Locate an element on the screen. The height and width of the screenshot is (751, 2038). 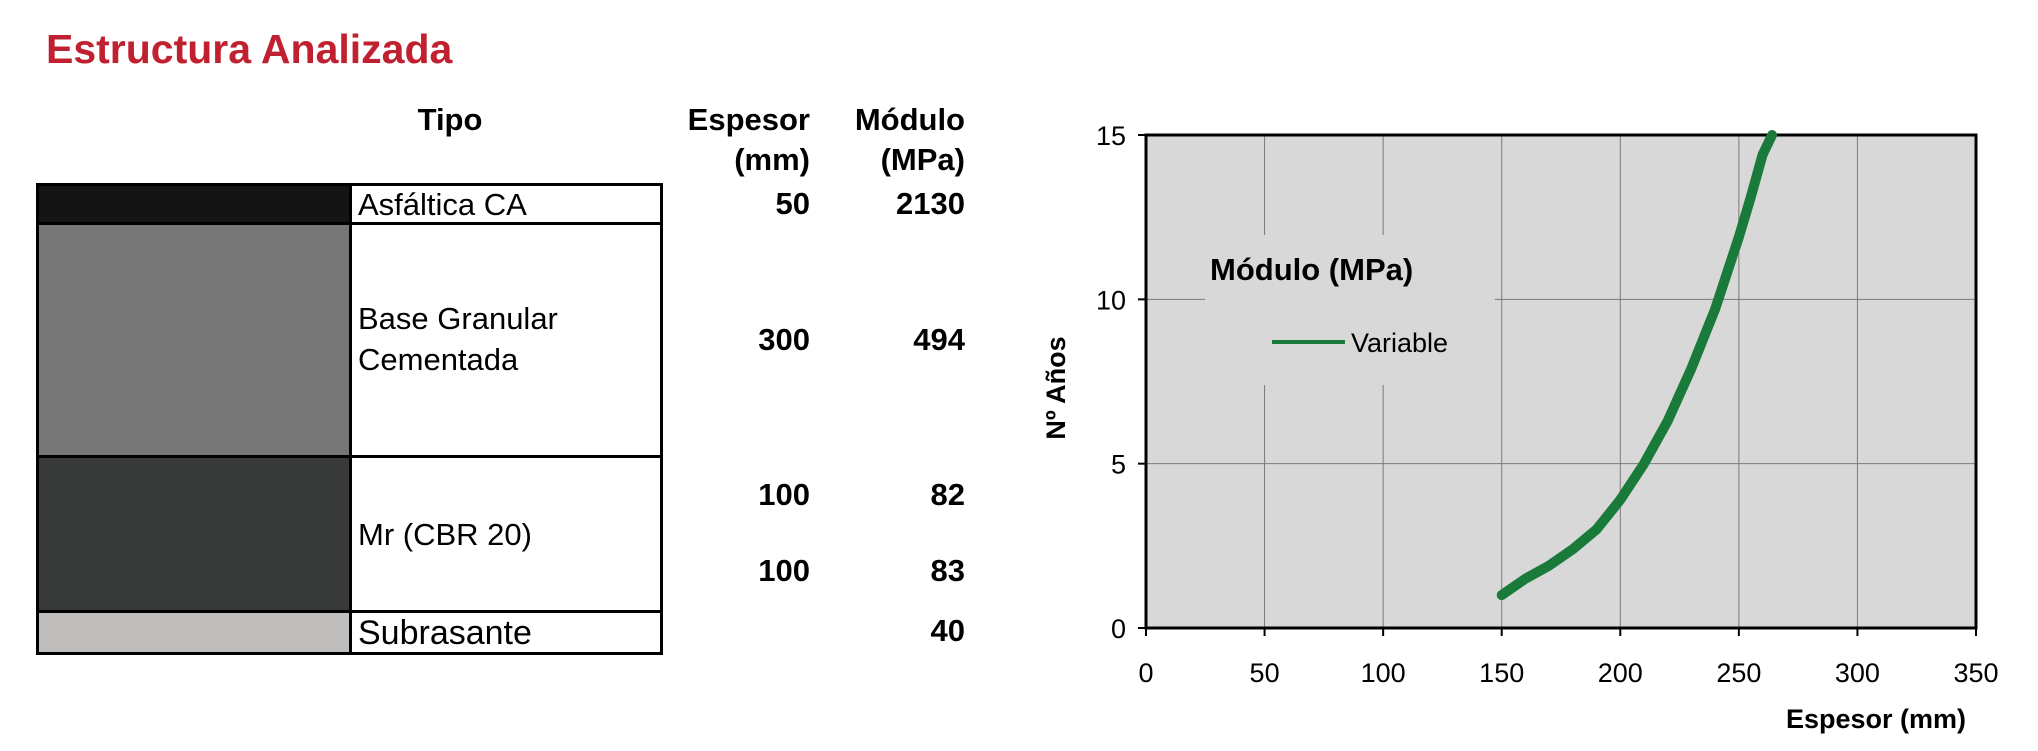
layer-swatch-mr-cbr20 is located at coordinates (194, 534).